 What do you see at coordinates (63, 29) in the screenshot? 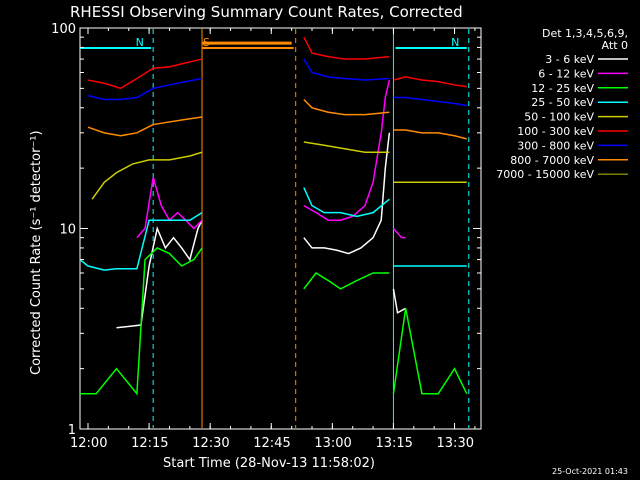
I see `y-tick-label: 100` at bounding box center [63, 29].